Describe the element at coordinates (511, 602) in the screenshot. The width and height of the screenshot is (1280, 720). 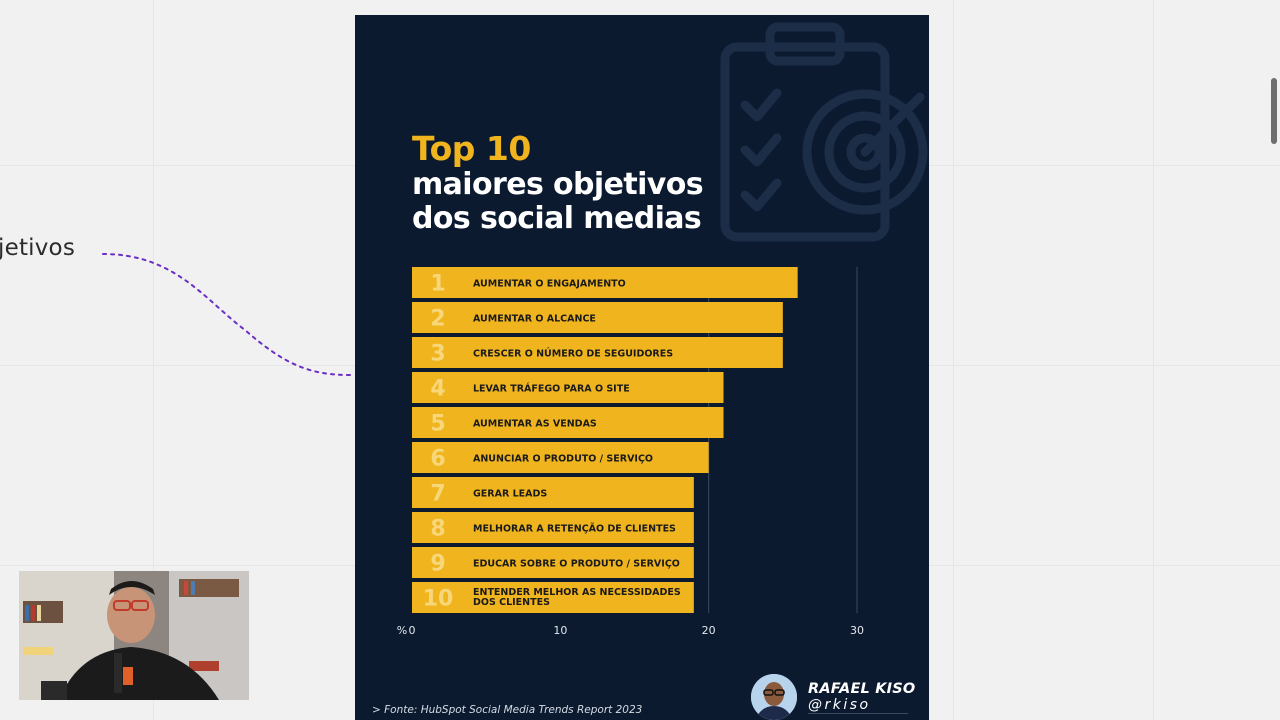
I see `bar-category-label: DOS CLIENTES` at that location.